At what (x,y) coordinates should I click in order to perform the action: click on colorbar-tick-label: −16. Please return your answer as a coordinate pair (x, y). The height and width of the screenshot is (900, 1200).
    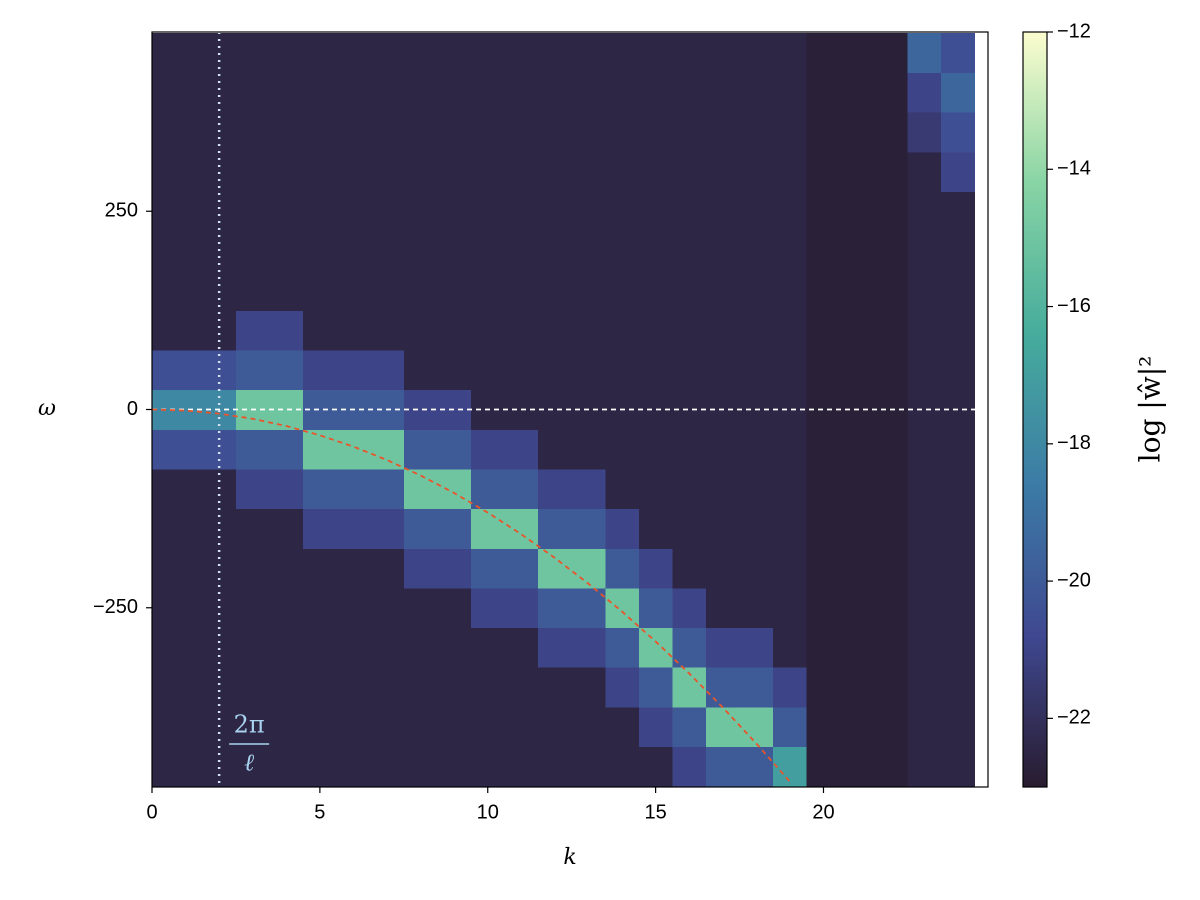
    Looking at the image, I should click on (1074, 306).